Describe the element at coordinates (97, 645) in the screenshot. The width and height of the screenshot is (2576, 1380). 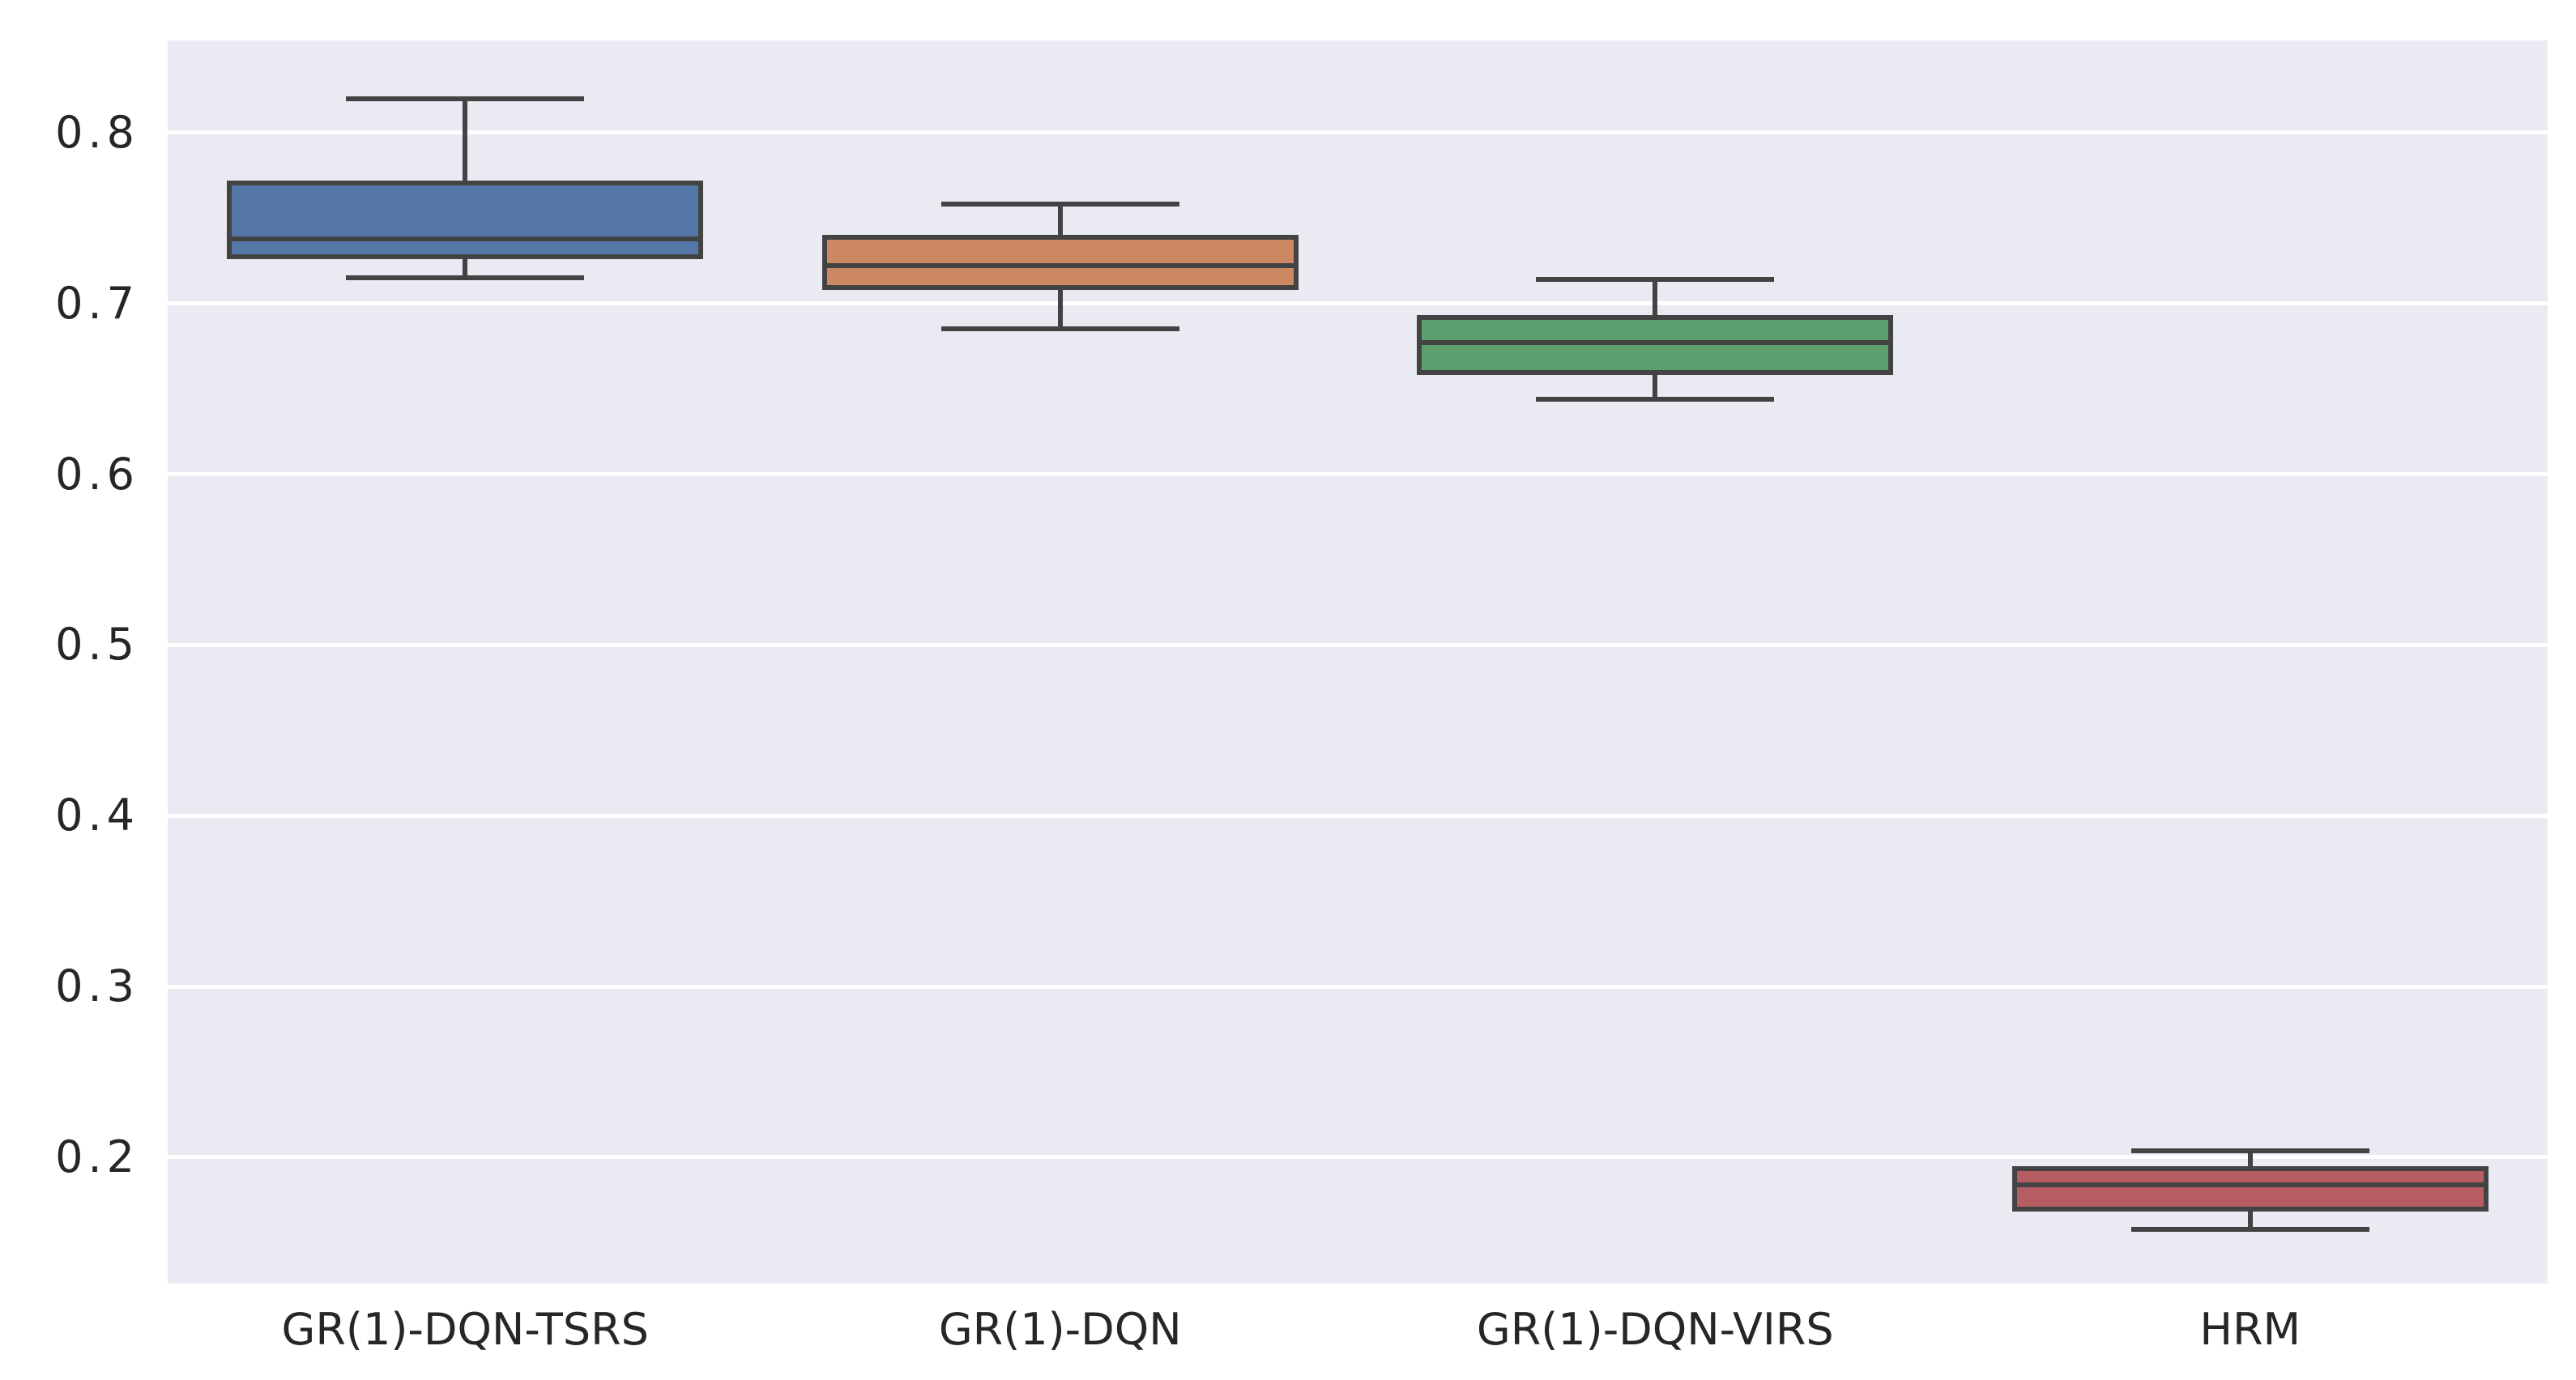
I see `y-tick-label-0.5: 0.5` at that location.